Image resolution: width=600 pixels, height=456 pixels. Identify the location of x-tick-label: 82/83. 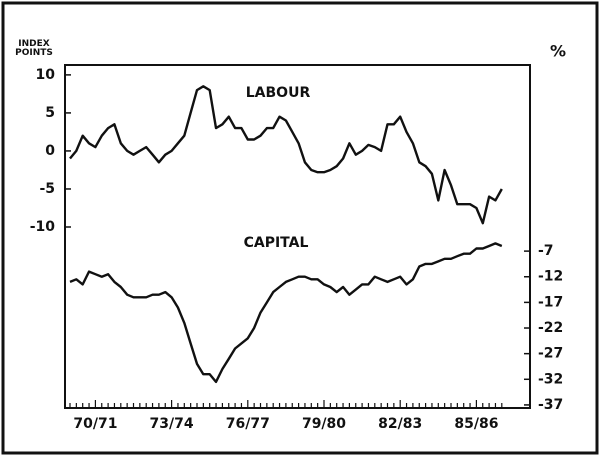
(400, 424).